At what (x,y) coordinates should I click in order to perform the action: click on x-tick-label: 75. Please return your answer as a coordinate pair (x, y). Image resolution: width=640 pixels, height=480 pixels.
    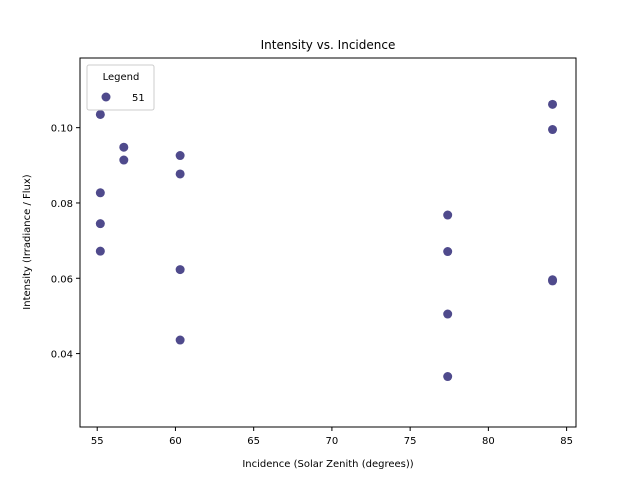
    Looking at the image, I should click on (410, 441).